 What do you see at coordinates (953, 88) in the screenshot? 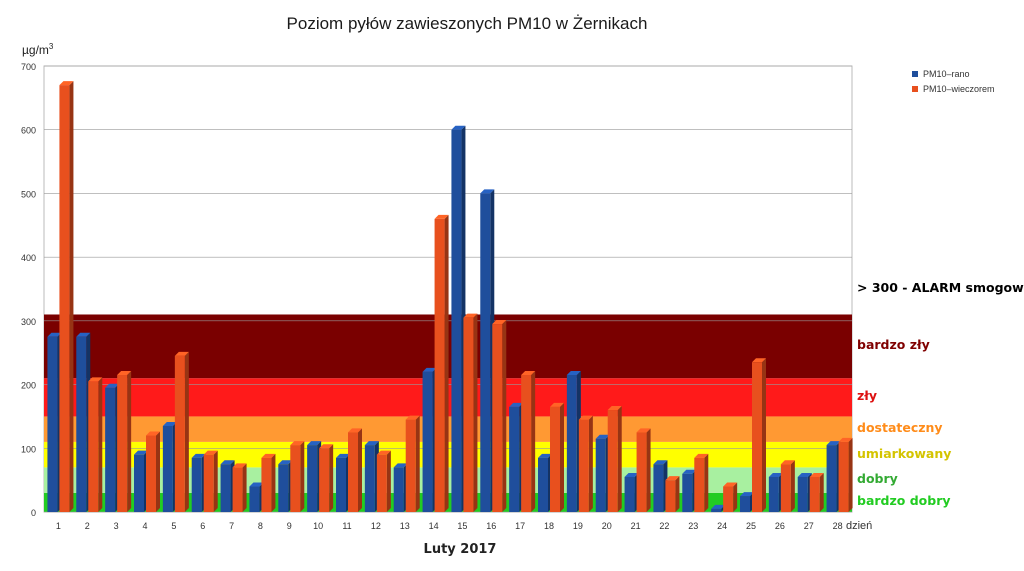
I see `legend-item-wieczorem: PM10–wieczorem` at bounding box center [953, 88].